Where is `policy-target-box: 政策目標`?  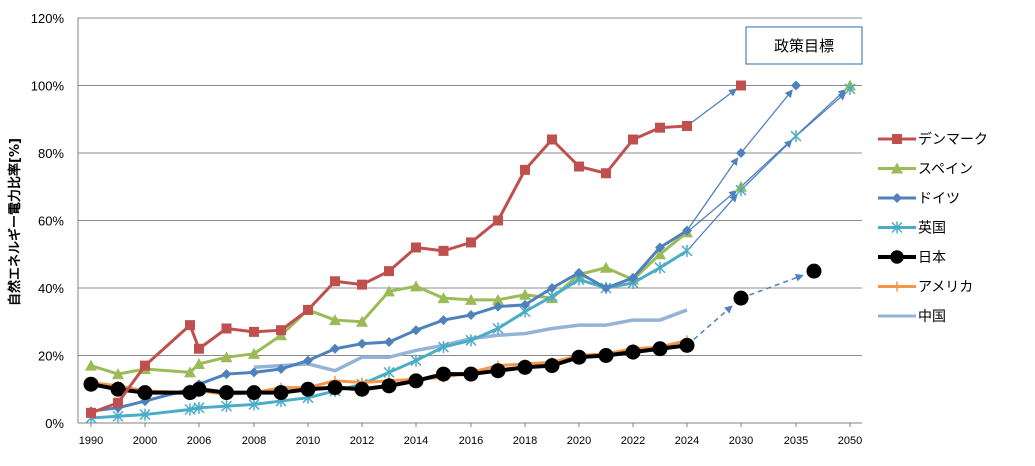 policy-target-box: 政策目標 is located at coordinates (804, 45).